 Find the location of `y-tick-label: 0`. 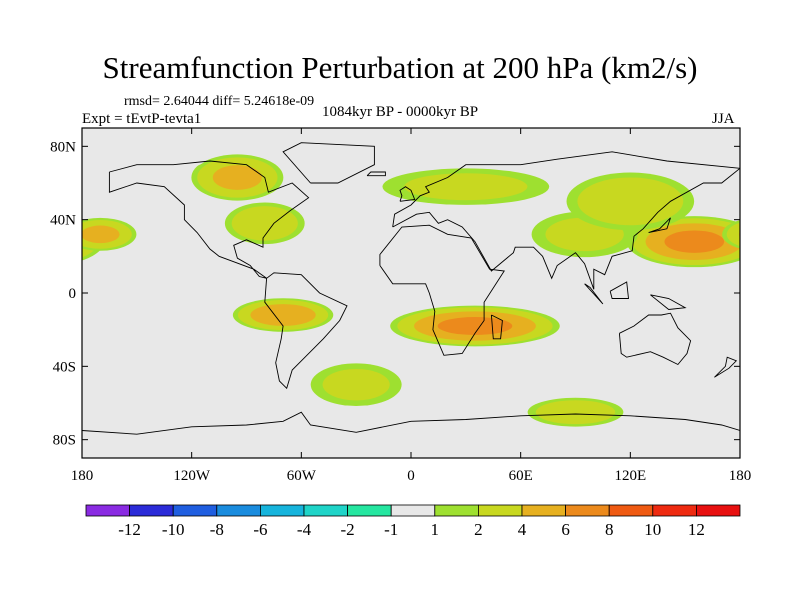

y-tick-label: 0 is located at coordinates (73, 294).